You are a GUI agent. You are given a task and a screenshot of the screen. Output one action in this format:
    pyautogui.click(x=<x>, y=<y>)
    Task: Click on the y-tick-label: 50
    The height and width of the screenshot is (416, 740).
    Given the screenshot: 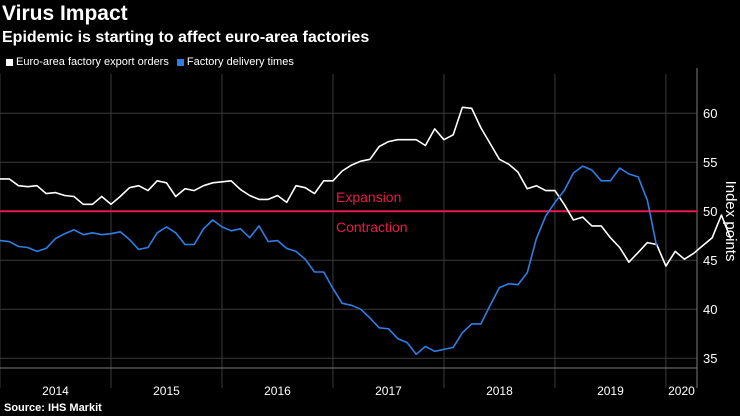 What is the action you would take?
    pyautogui.click(x=710, y=211)
    